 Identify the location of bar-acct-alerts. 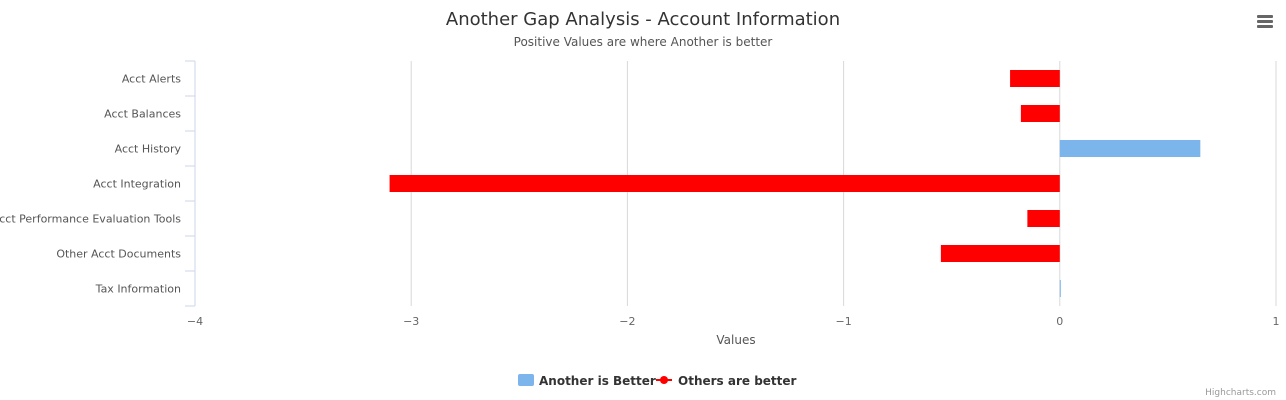
(1035, 78).